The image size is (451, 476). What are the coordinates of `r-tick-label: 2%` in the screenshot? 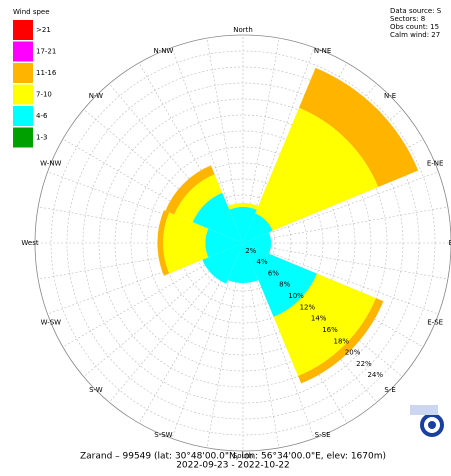 It's located at (250, 251).